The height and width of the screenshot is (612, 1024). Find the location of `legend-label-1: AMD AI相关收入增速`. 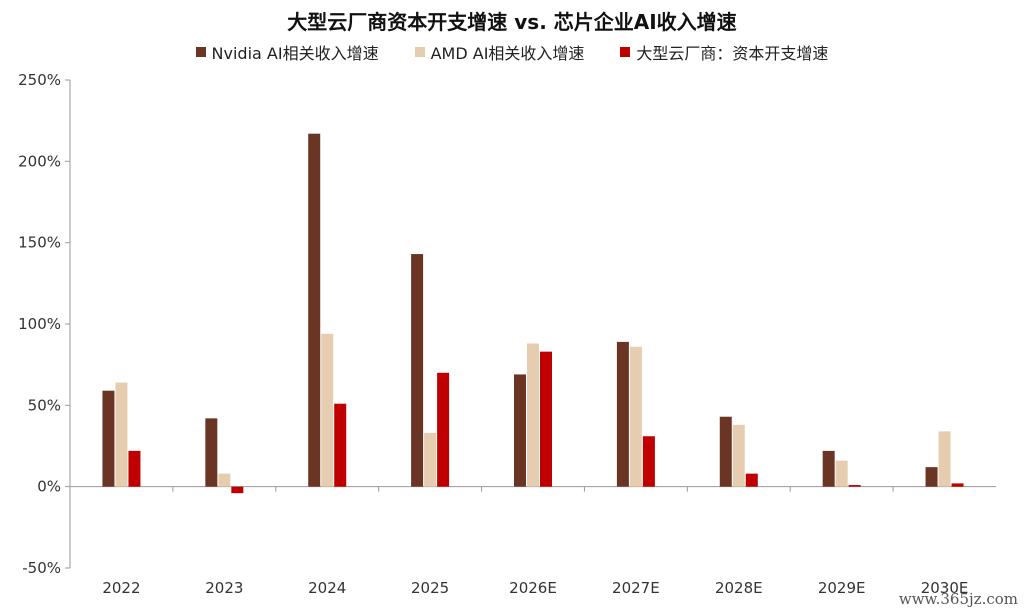

legend-label-1: AMD AI相关收入增速 is located at coordinates (507, 53).